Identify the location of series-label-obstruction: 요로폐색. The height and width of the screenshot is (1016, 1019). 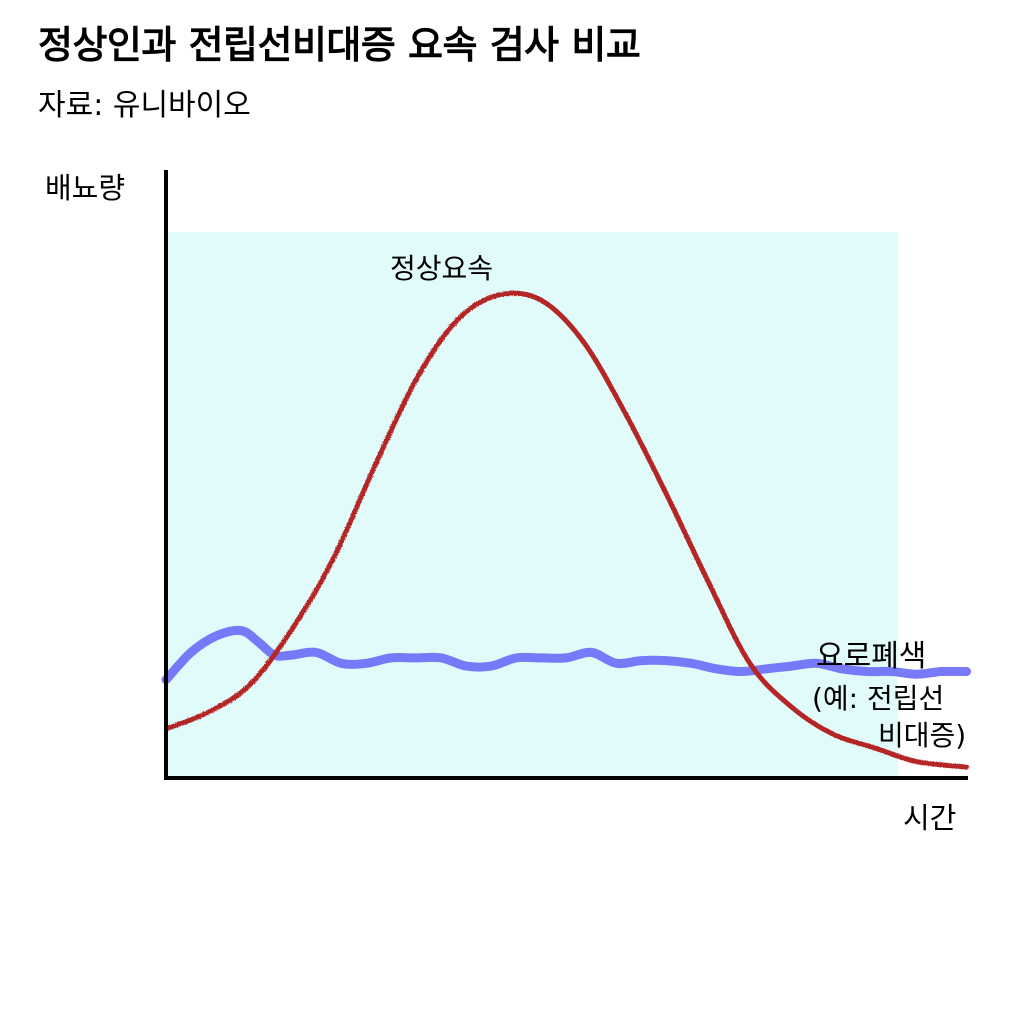
(871, 656).